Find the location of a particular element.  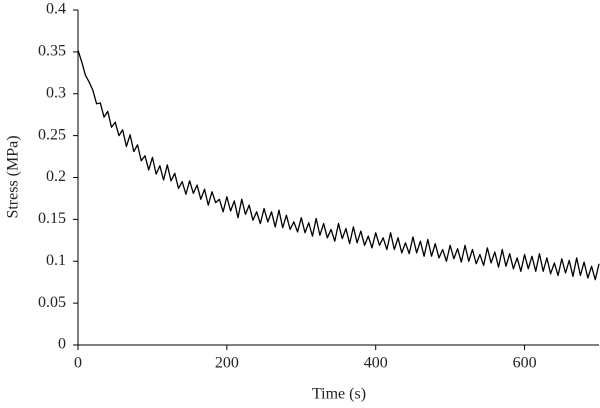

x-tick-label: 600 is located at coordinates (525, 363).